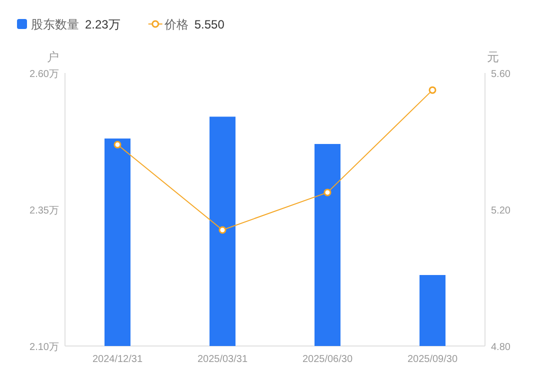 This screenshot has height=381, width=550. What do you see at coordinates (501, 74) in the screenshot?
I see `y2-tick-label: 5.60` at bounding box center [501, 74].